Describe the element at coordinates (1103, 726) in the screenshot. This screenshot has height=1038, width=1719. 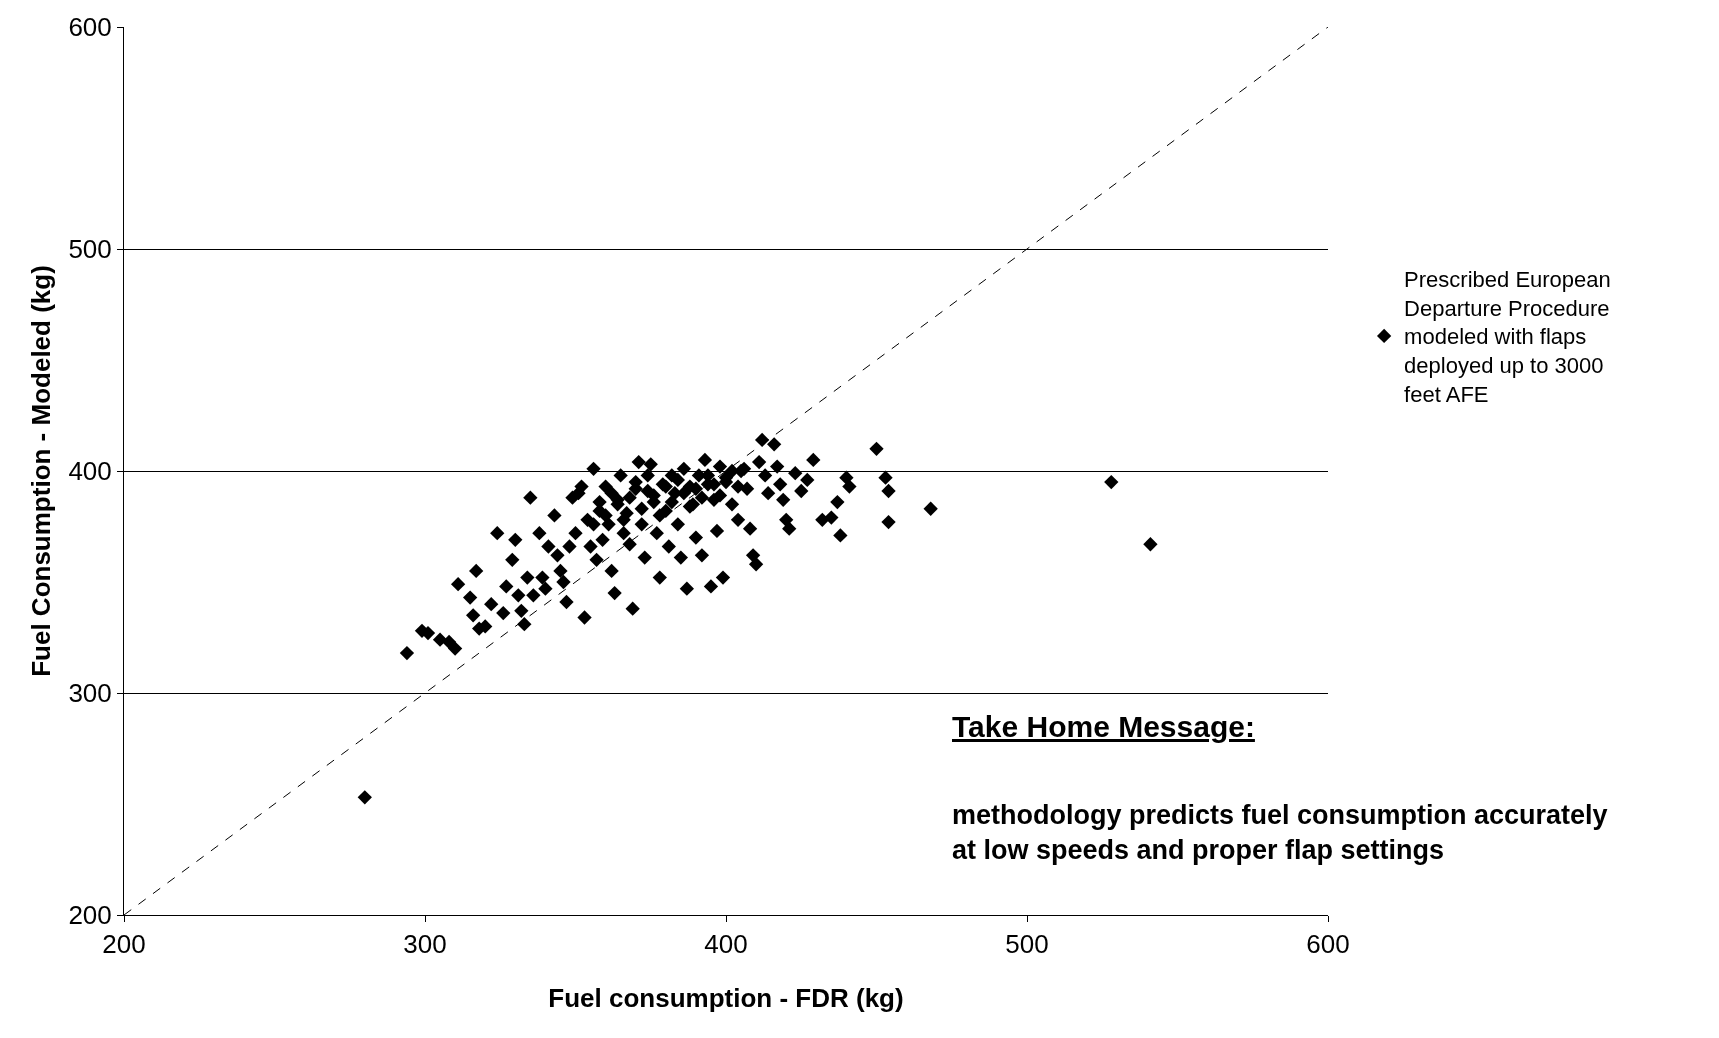
I see `annotation: Take Home Message:` at that location.